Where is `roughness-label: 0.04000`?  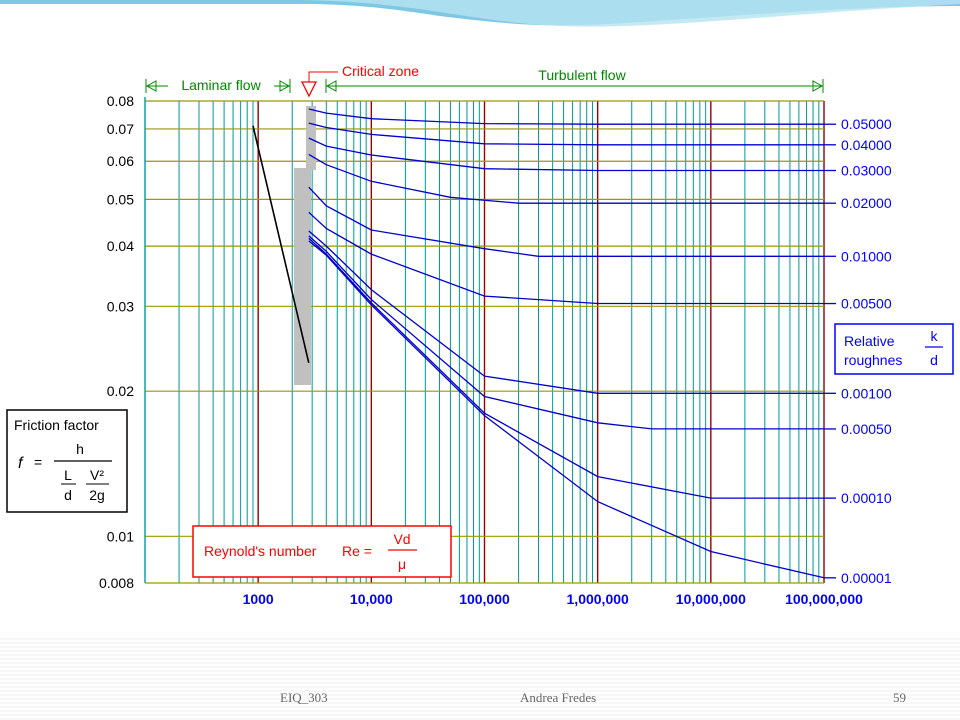 roughness-label: 0.04000 is located at coordinates (866, 145).